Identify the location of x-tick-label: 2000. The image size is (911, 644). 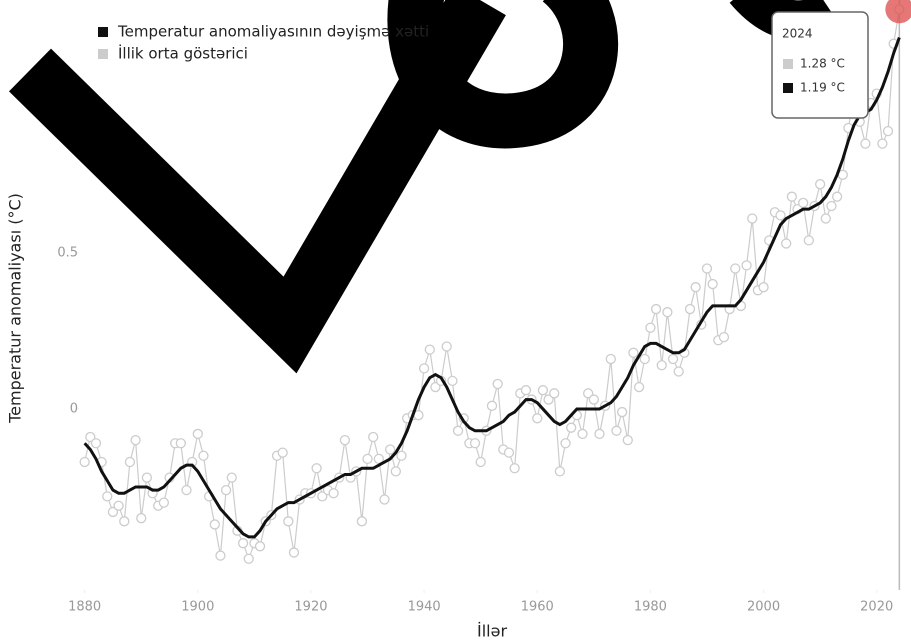
(763, 607).